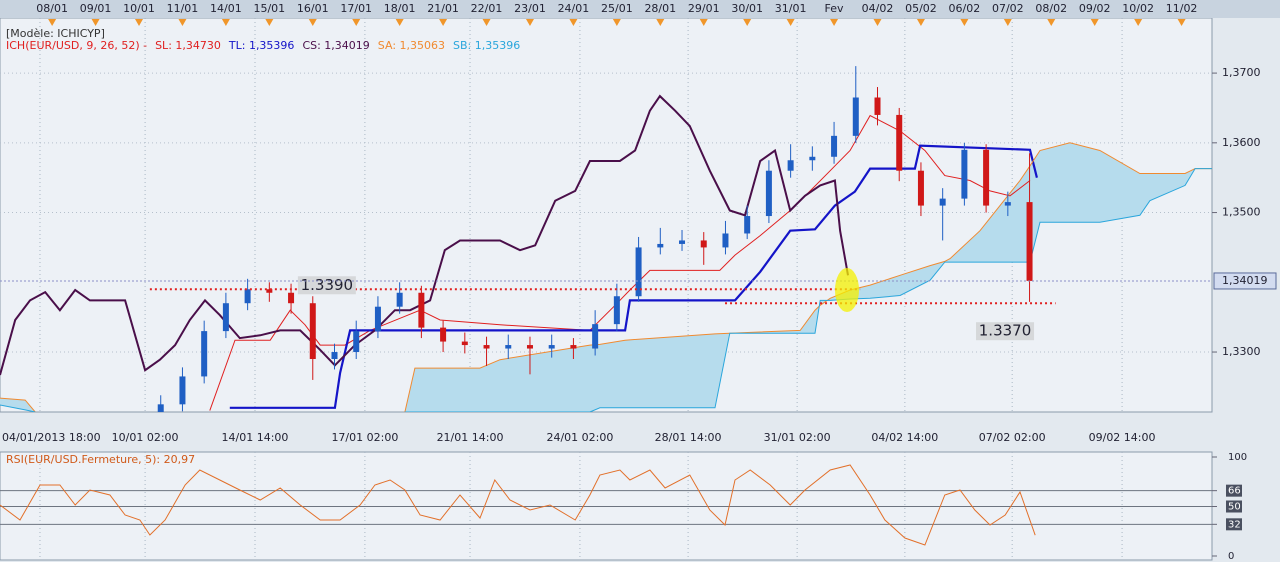 This screenshot has height=562, width=1280. I want to click on legend-entry: CS: 1,34019, so click(336, 45).